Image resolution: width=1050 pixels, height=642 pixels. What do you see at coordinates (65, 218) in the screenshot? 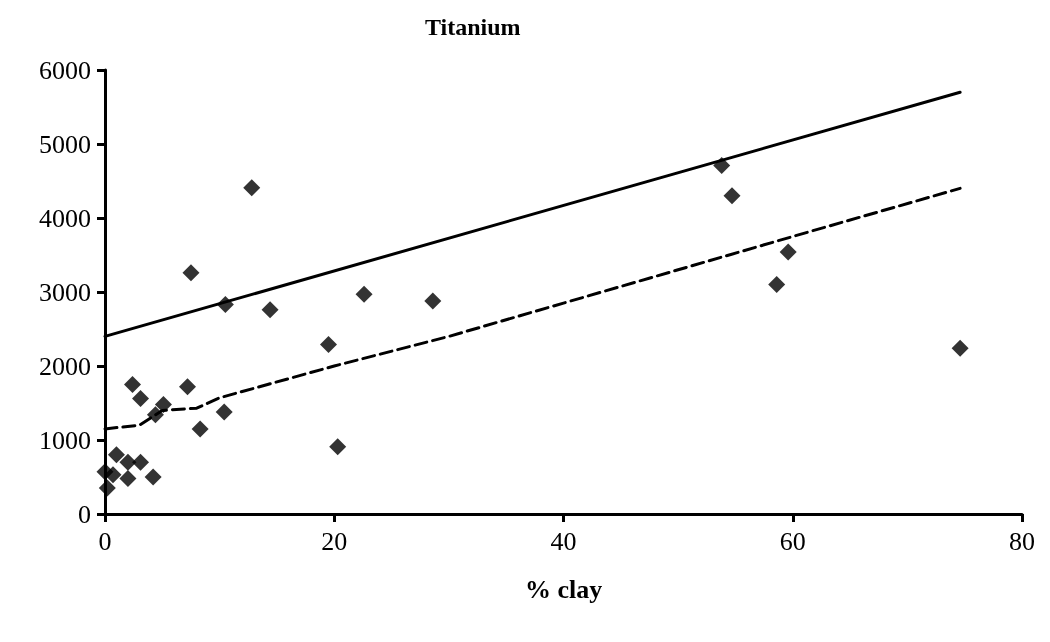
I see `y-tick-label: 4000` at bounding box center [65, 218].